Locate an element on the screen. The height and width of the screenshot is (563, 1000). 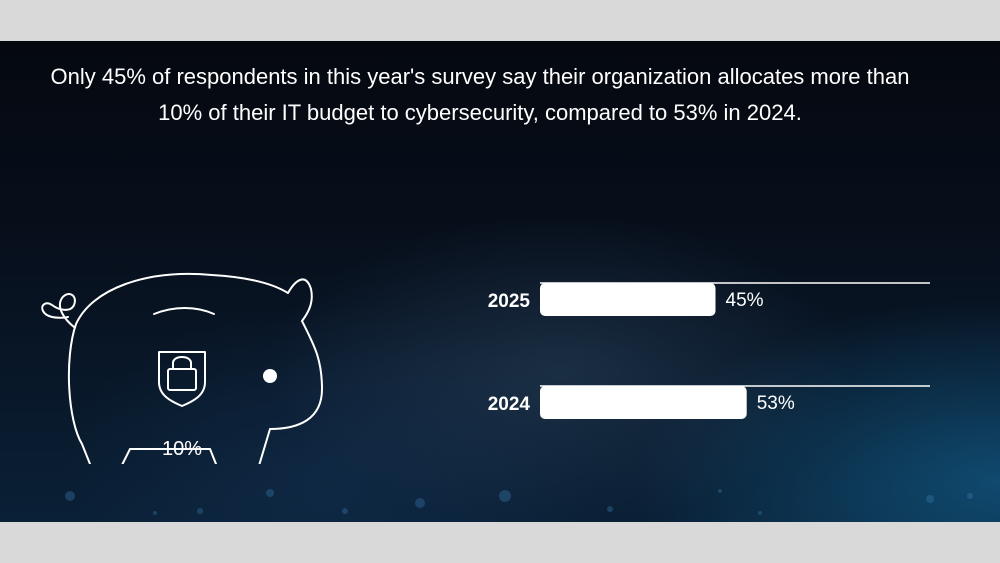
bar-2025 is located at coordinates (628, 299).